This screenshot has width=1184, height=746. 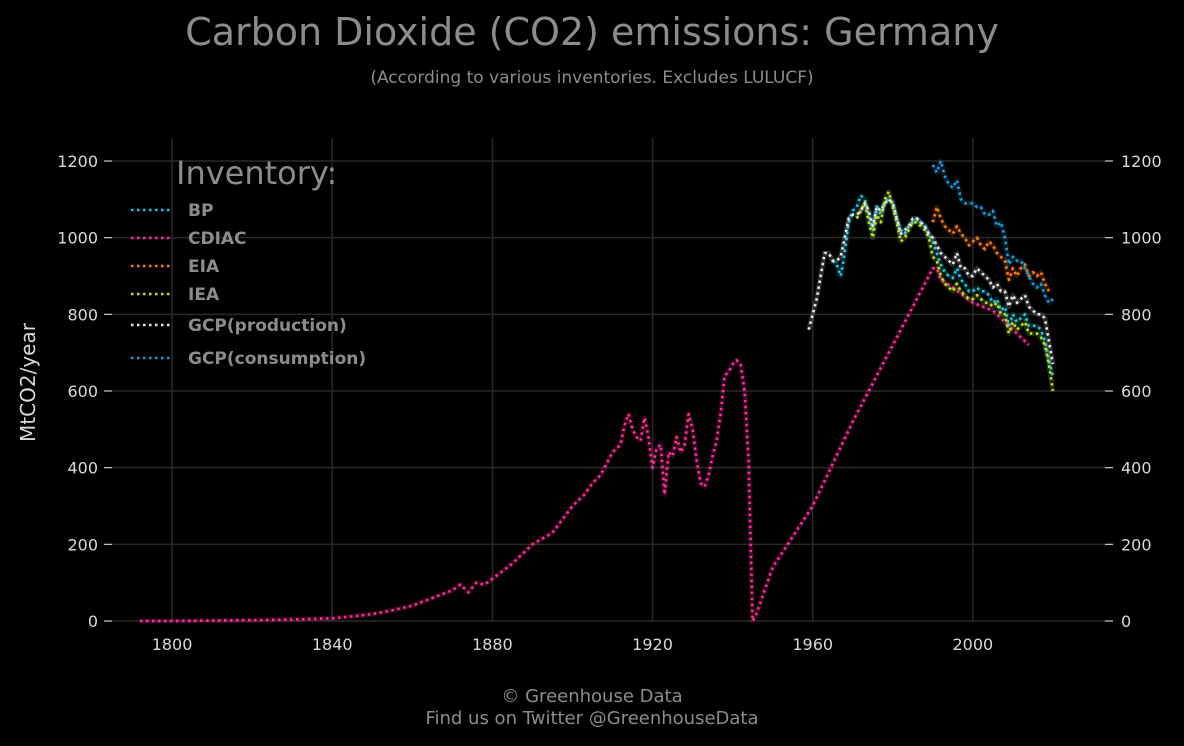 I want to click on series-gcp-consumption-, so click(x=992, y=232).